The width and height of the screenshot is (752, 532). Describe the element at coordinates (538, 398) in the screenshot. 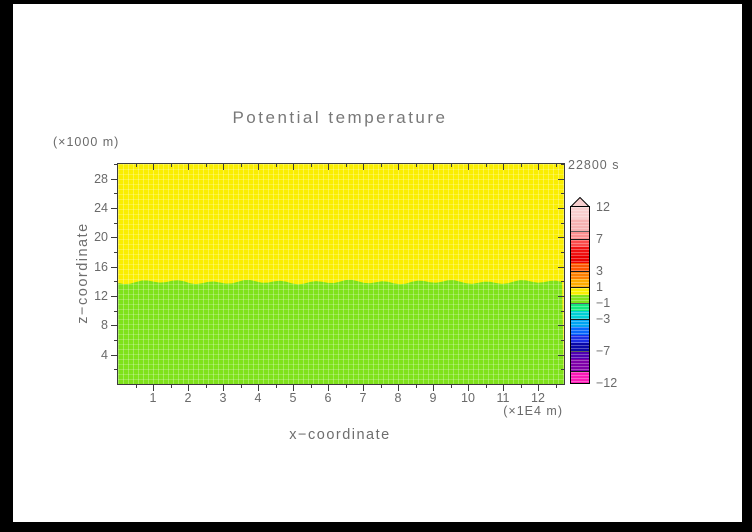

I see `x-tick-label: 12` at that location.